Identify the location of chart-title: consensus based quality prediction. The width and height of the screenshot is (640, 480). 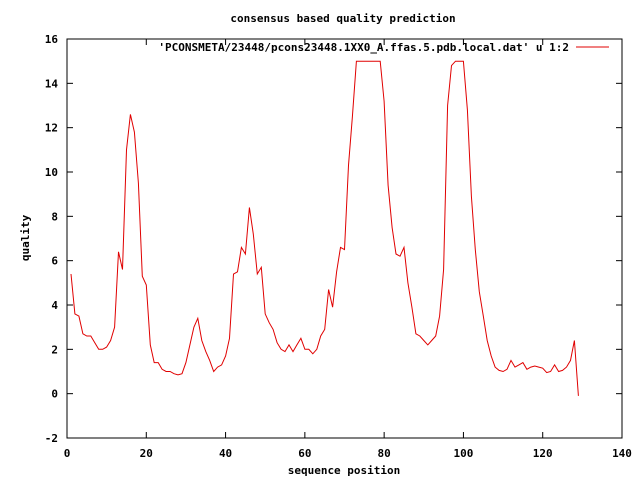
(342, 18).